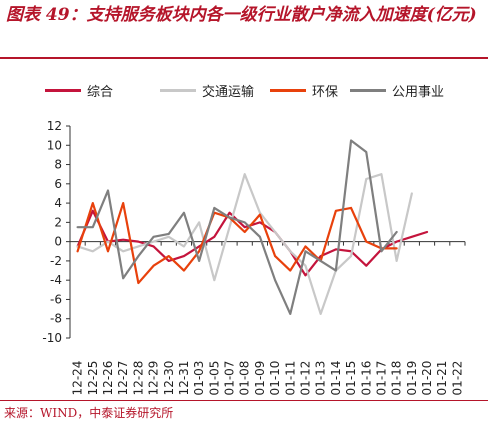 The height and width of the screenshot is (427, 488). What do you see at coordinates (100, 92) in the screenshot?
I see `legend-label: 综合` at bounding box center [100, 92].